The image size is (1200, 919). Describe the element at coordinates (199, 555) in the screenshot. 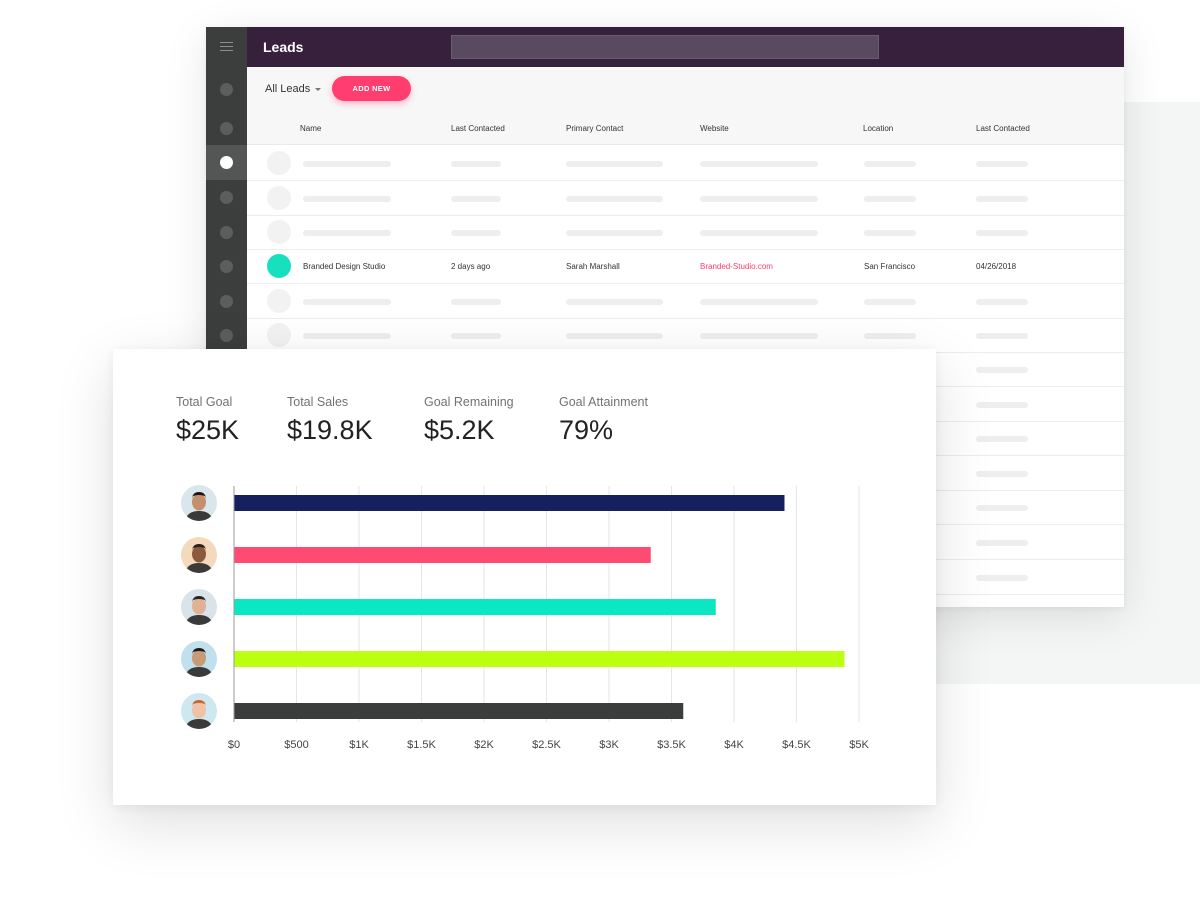

I see `avatar-man-1-icon` at that location.